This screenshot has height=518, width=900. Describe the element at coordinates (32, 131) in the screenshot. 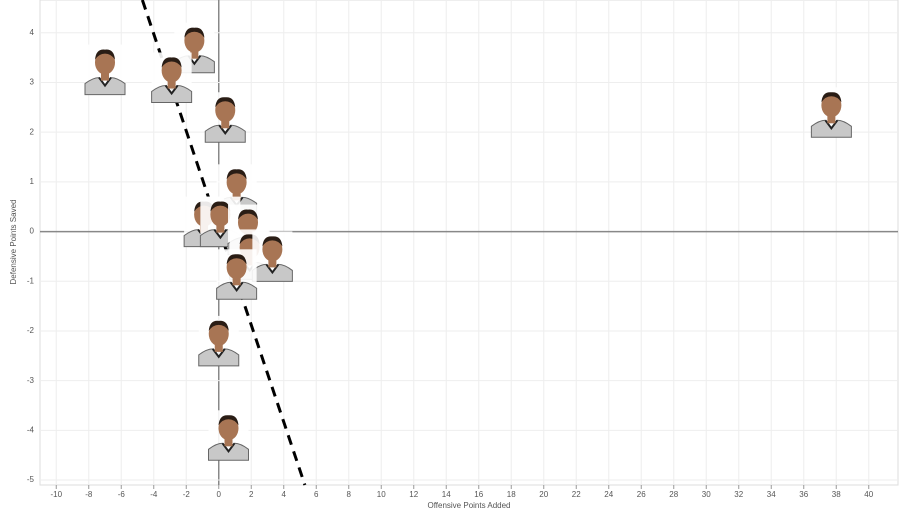

I see `y-tick-label: 2` at that location.